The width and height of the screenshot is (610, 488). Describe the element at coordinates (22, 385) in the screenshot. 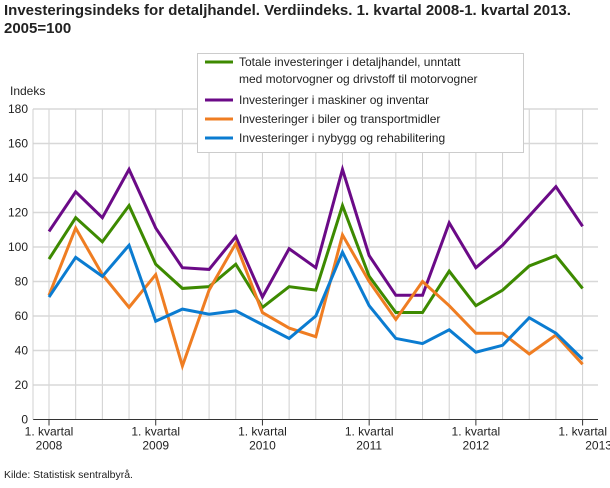

I see `y-tick-label: 20` at that location.